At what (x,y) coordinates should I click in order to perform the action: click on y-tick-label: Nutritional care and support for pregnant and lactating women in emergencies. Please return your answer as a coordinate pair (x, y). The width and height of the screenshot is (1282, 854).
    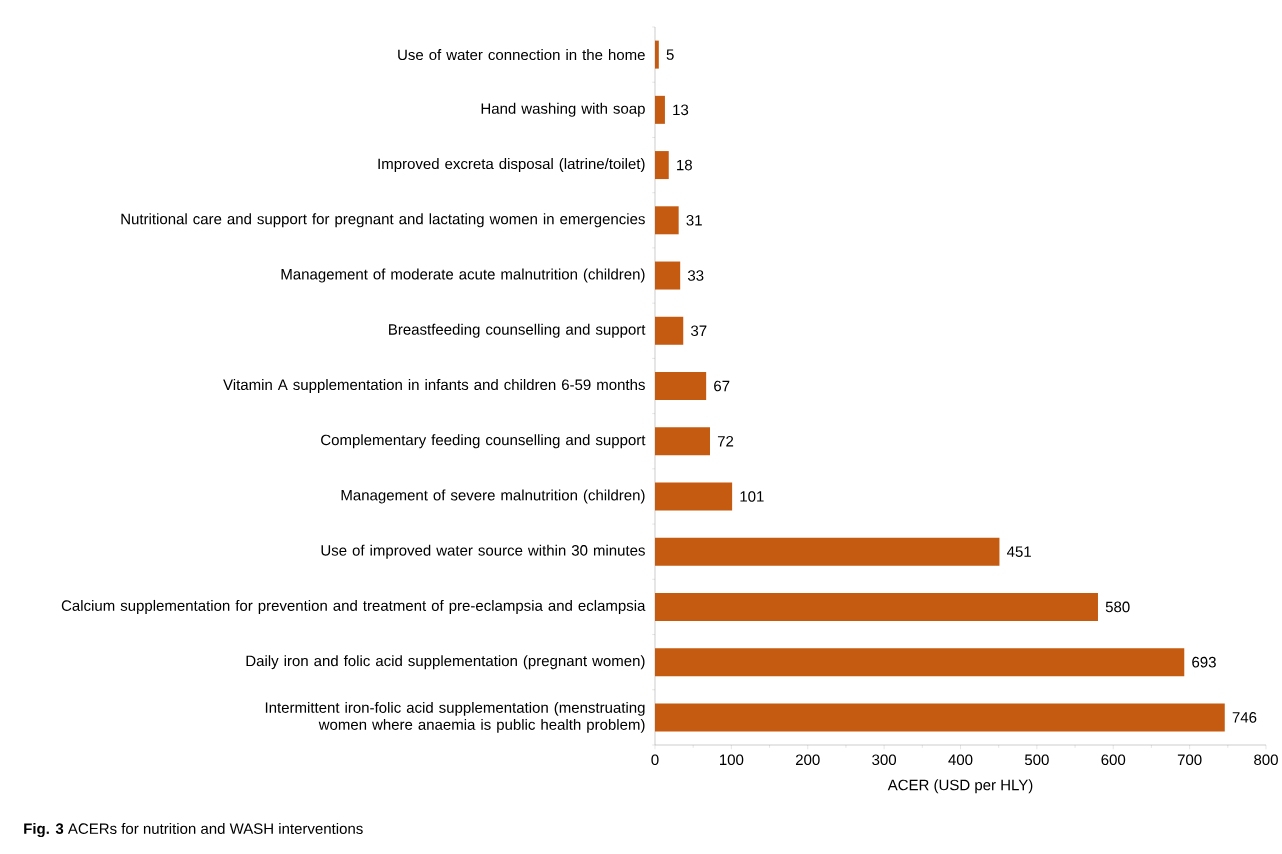
    Looking at the image, I should click on (383, 220).